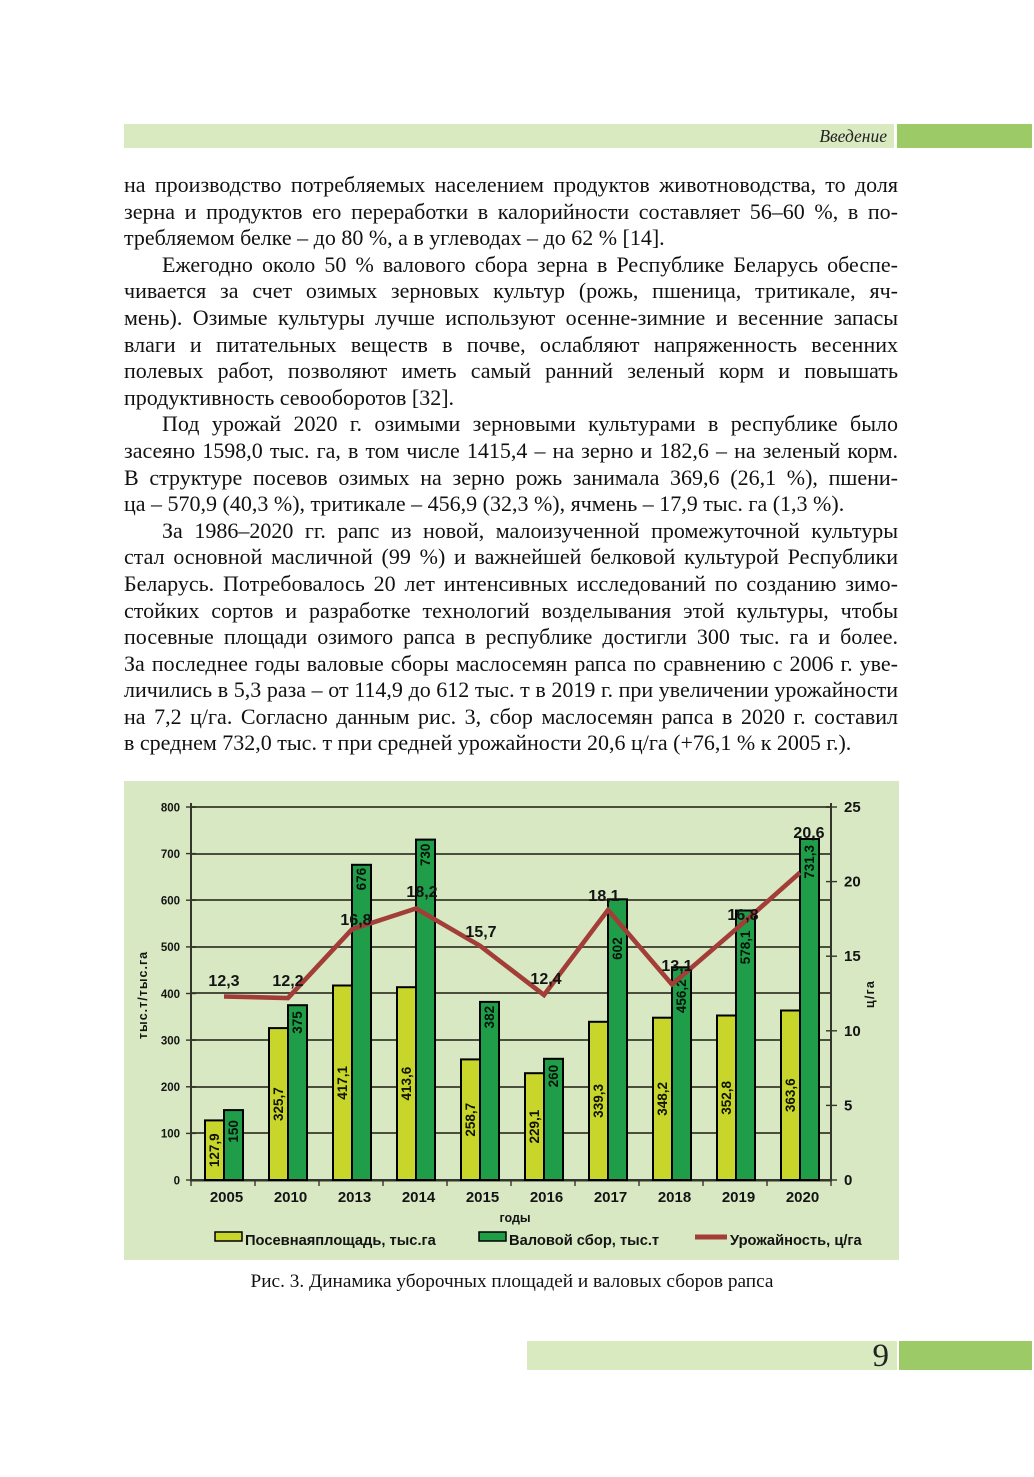 This screenshot has width=1034, height=1477. What do you see at coordinates (738, 1197) in the screenshot?
I see `svg-text: 2019` at bounding box center [738, 1197].